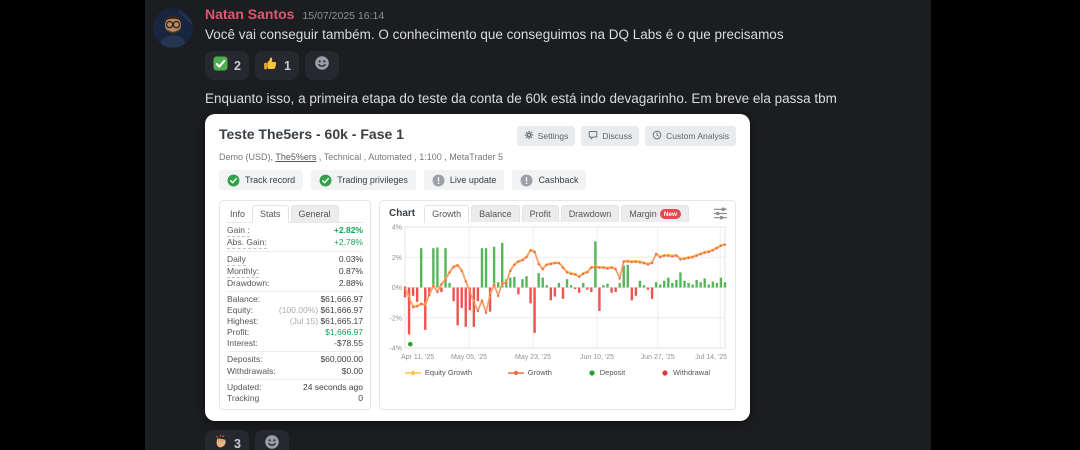 This screenshot has height=450, width=1080. I want to click on tab-general: General, so click(314, 213).